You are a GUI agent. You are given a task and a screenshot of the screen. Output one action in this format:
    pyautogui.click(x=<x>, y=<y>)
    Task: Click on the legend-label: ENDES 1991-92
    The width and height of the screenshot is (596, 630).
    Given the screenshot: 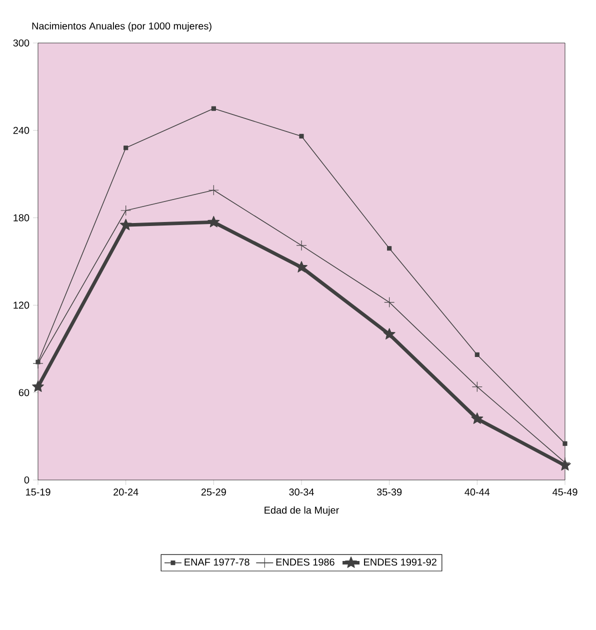 What is the action you would take?
    pyautogui.click(x=400, y=562)
    